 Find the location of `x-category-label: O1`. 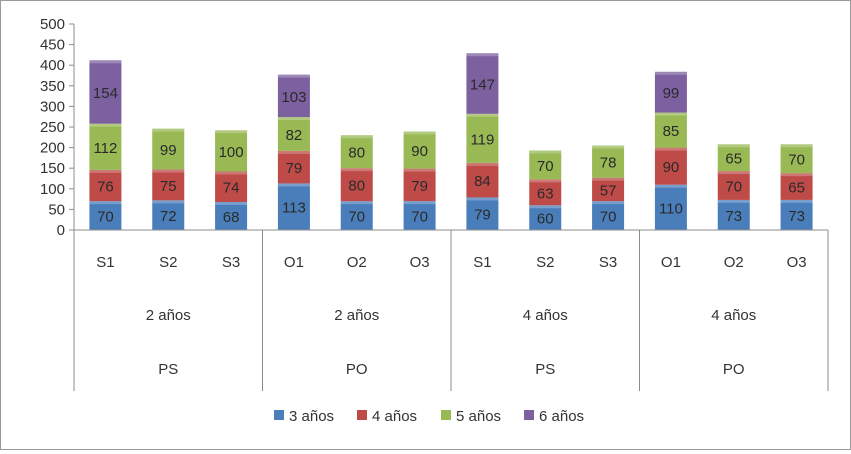

x-category-label: O1 is located at coordinates (671, 262).